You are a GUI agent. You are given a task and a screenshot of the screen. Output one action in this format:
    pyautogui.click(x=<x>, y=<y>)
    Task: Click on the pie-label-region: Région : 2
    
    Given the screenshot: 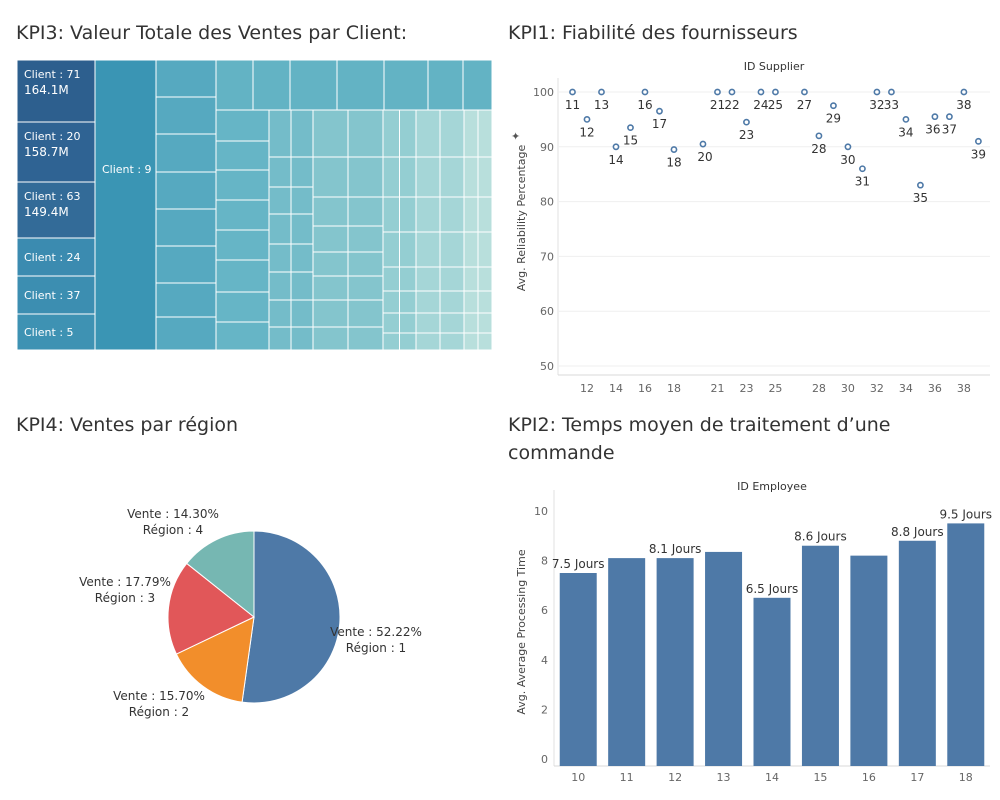 What is the action you would take?
    pyautogui.click(x=159, y=712)
    